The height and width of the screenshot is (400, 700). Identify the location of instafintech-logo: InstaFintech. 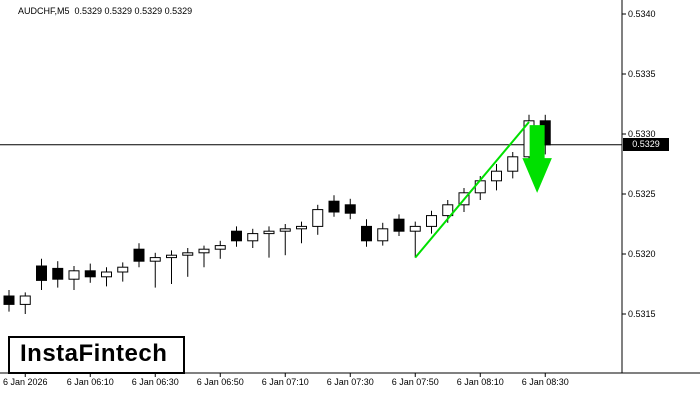
(97, 355).